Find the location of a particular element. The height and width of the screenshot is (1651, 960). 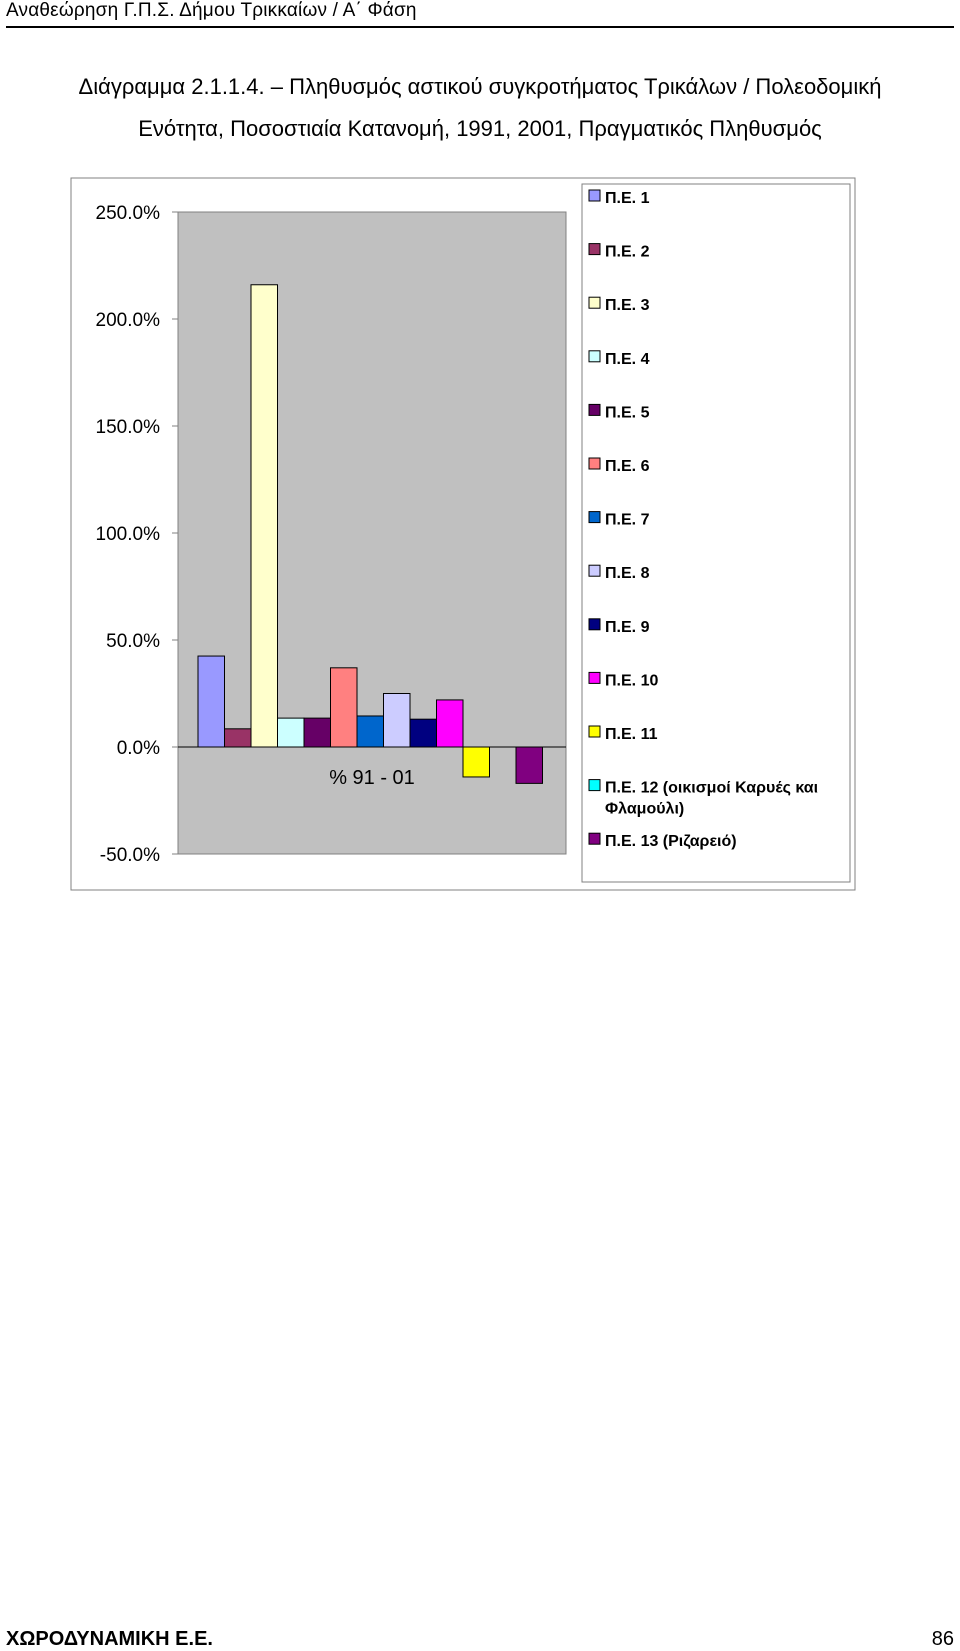

legend-label-continued: Φλαμούλι) is located at coordinates (644, 809).